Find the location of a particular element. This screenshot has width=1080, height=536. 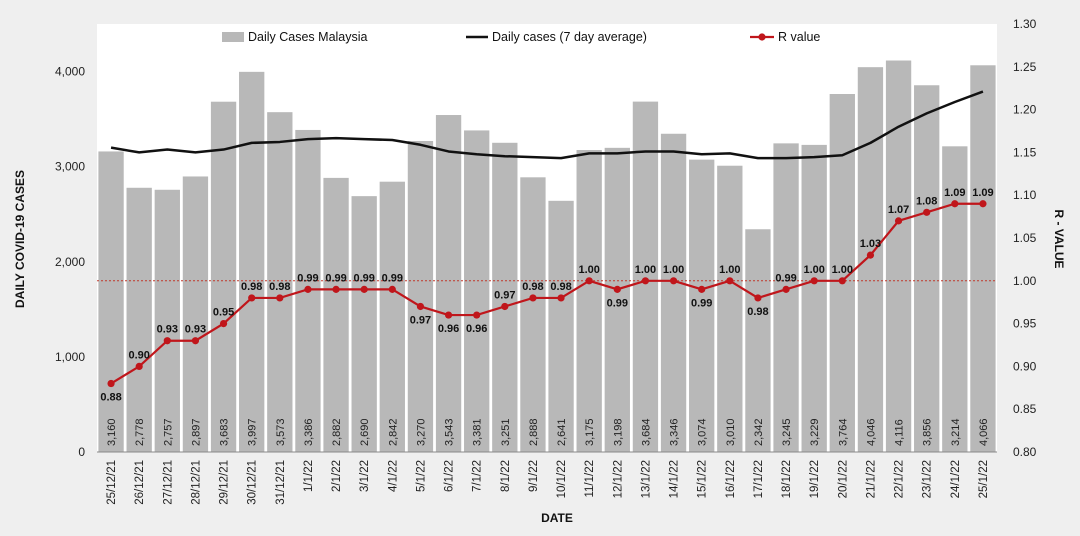

x-tick-label: 30/12/21 is located at coordinates (253, 482).